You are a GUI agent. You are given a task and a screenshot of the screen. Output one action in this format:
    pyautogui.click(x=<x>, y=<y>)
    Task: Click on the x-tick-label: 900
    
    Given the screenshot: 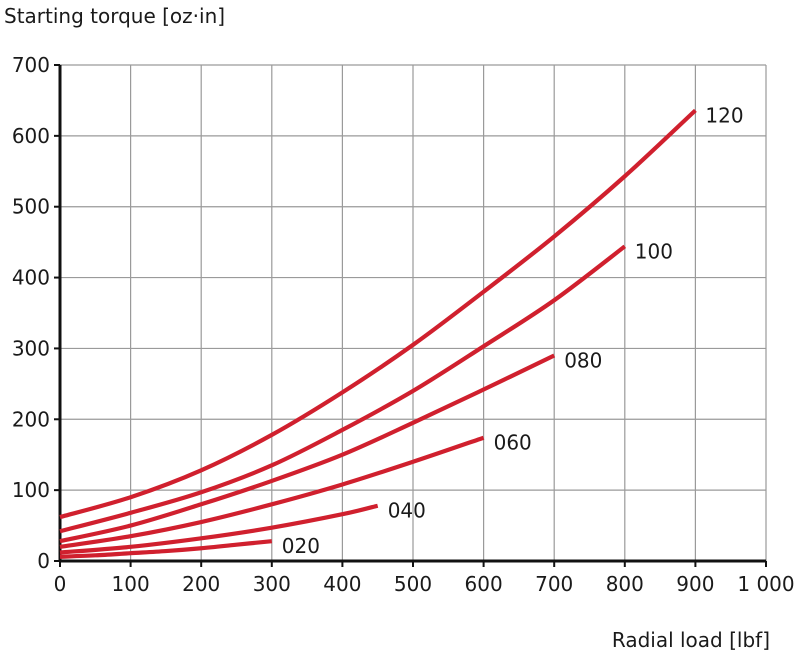 What is the action you would take?
    pyautogui.click(x=695, y=584)
    